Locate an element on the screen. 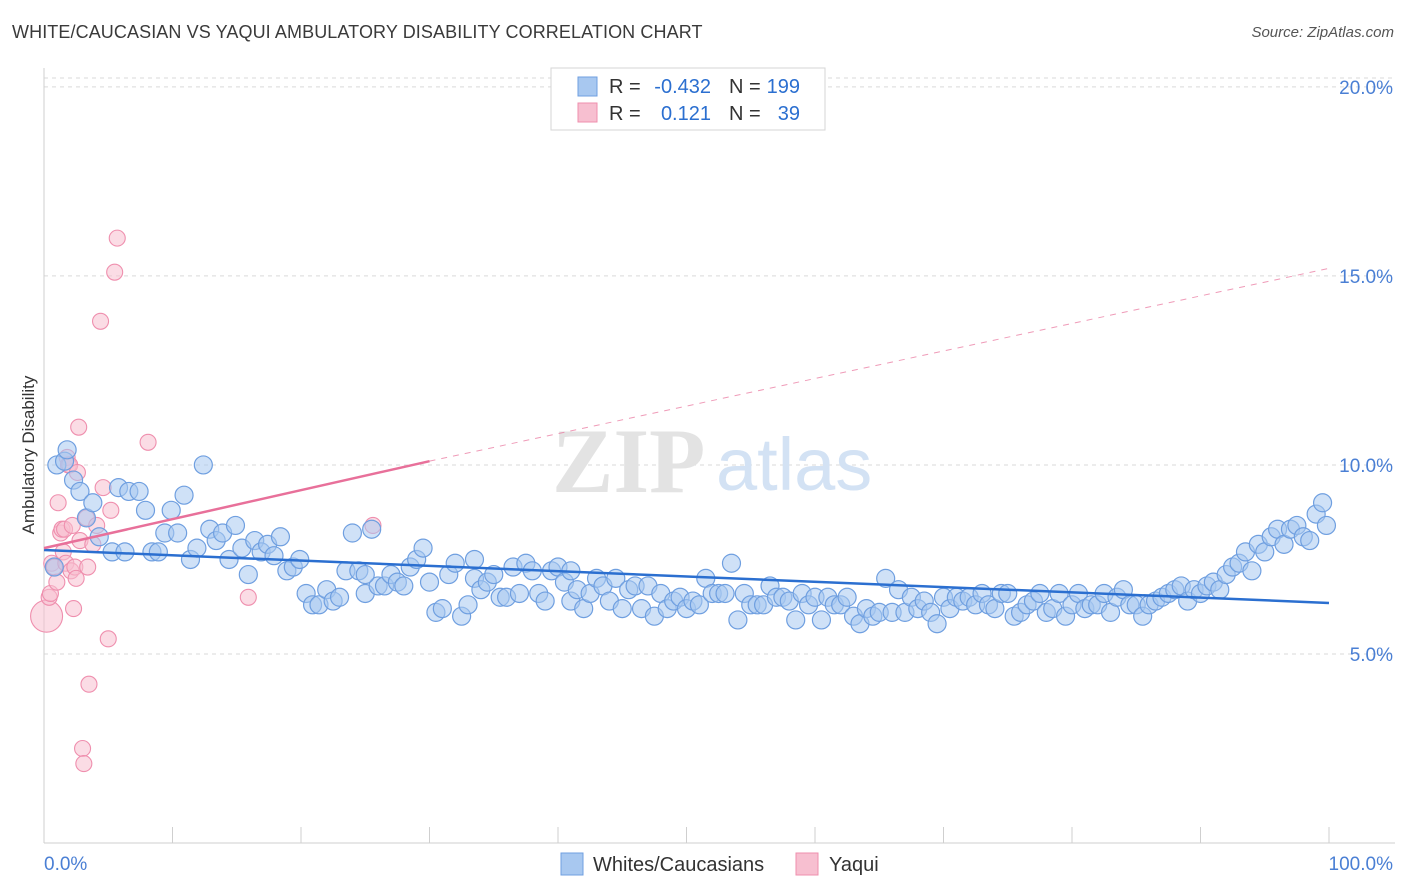  y-tick-label: 15.0% is located at coordinates (1366, 277).